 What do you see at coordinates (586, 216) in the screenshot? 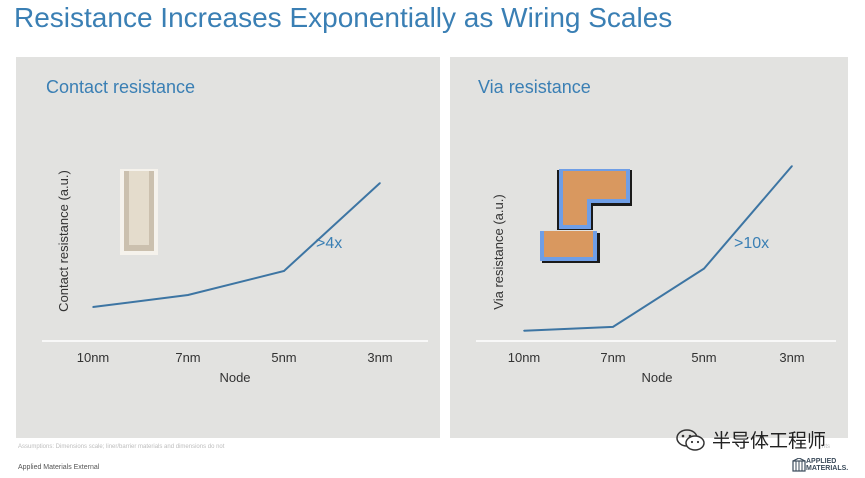
I see `via-cross-section-icon` at bounding box center [586, 216].